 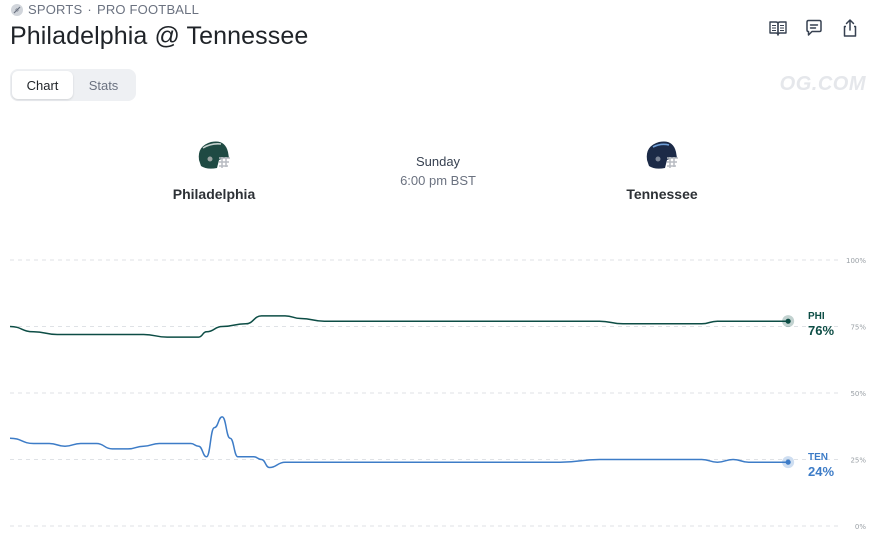 I want to click on series-label-phi: PHI, so click(x=816, y=316).